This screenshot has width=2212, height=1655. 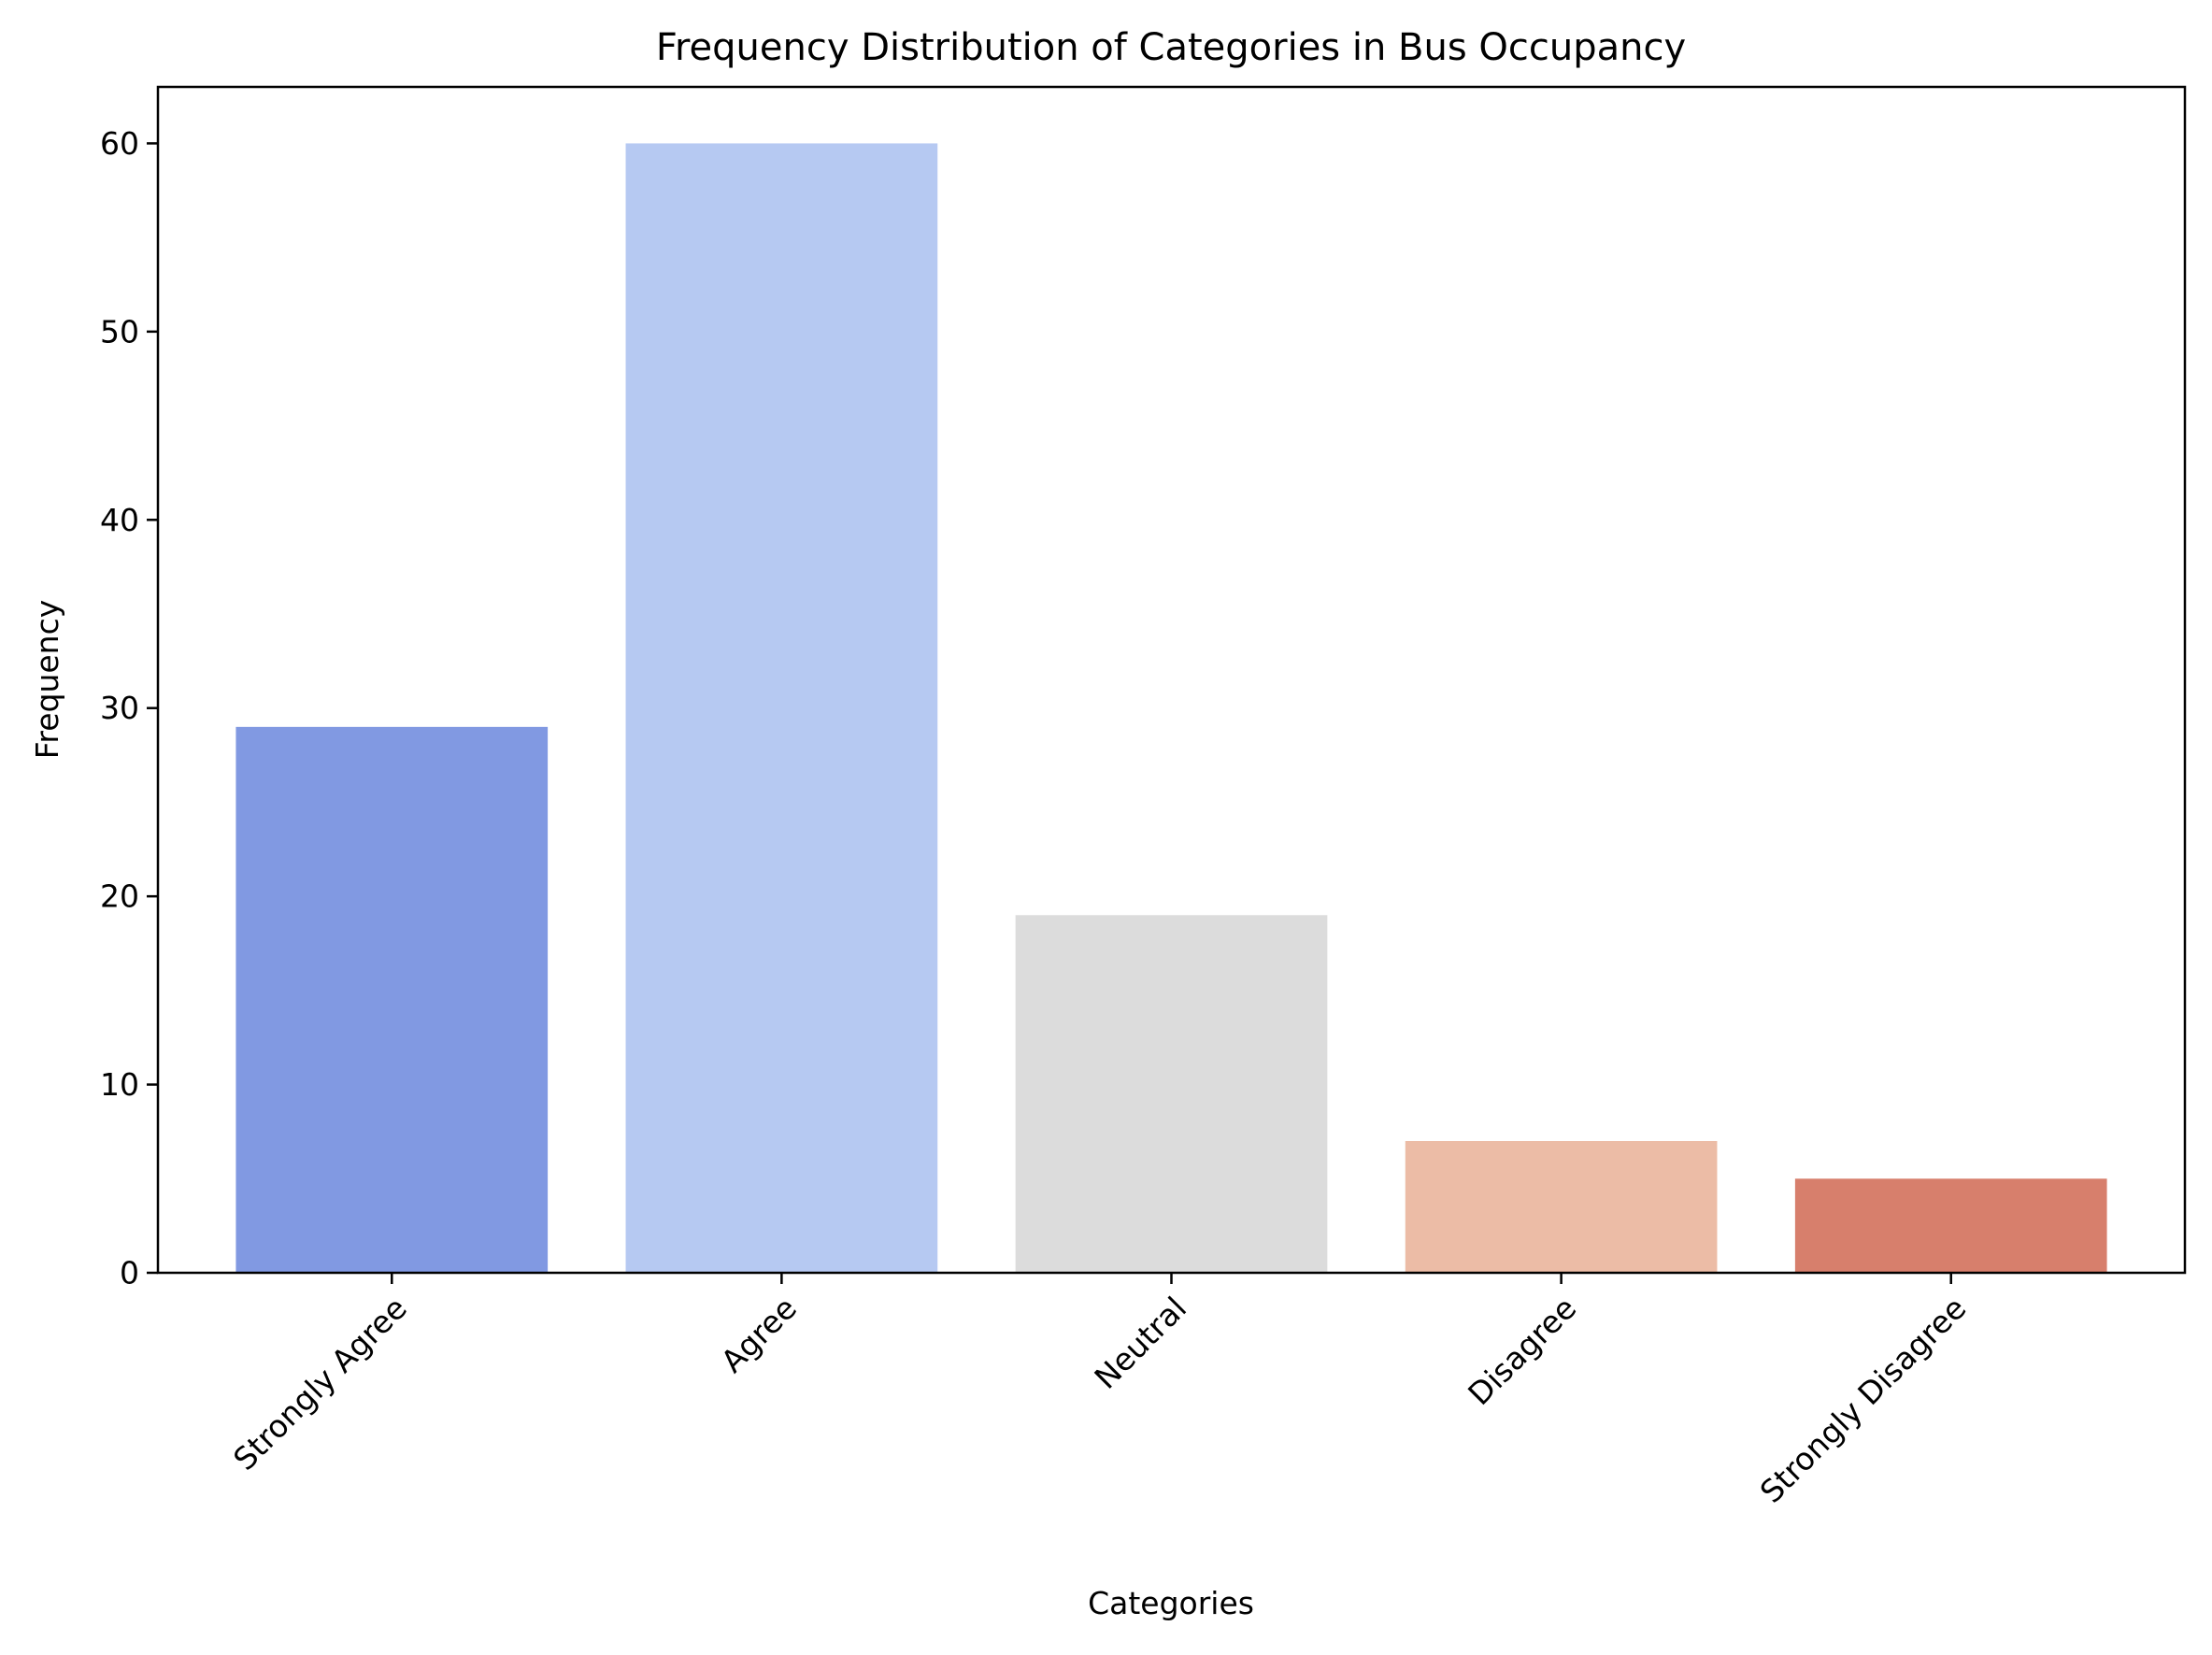 What do you see at coordinates (1950, 1225) in the screenshot?
I see `bar-strongly-disagree` at bounding box center [1950, 1225].